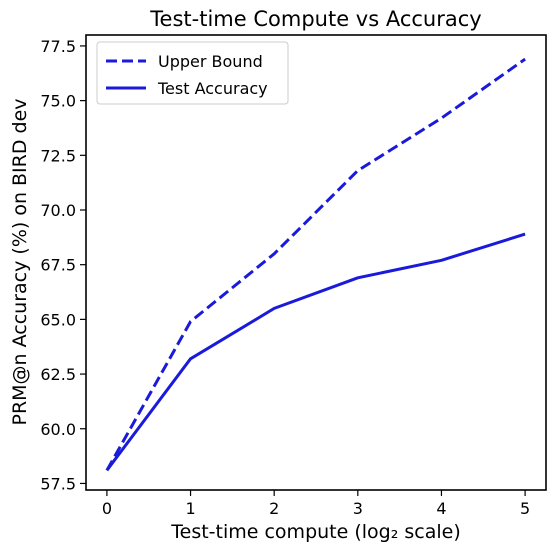 This screenshot has width=556, height=552. Describe the element at coordinates (190, 508) in the screenshot. I see `x-tick-label: 1` at that location.